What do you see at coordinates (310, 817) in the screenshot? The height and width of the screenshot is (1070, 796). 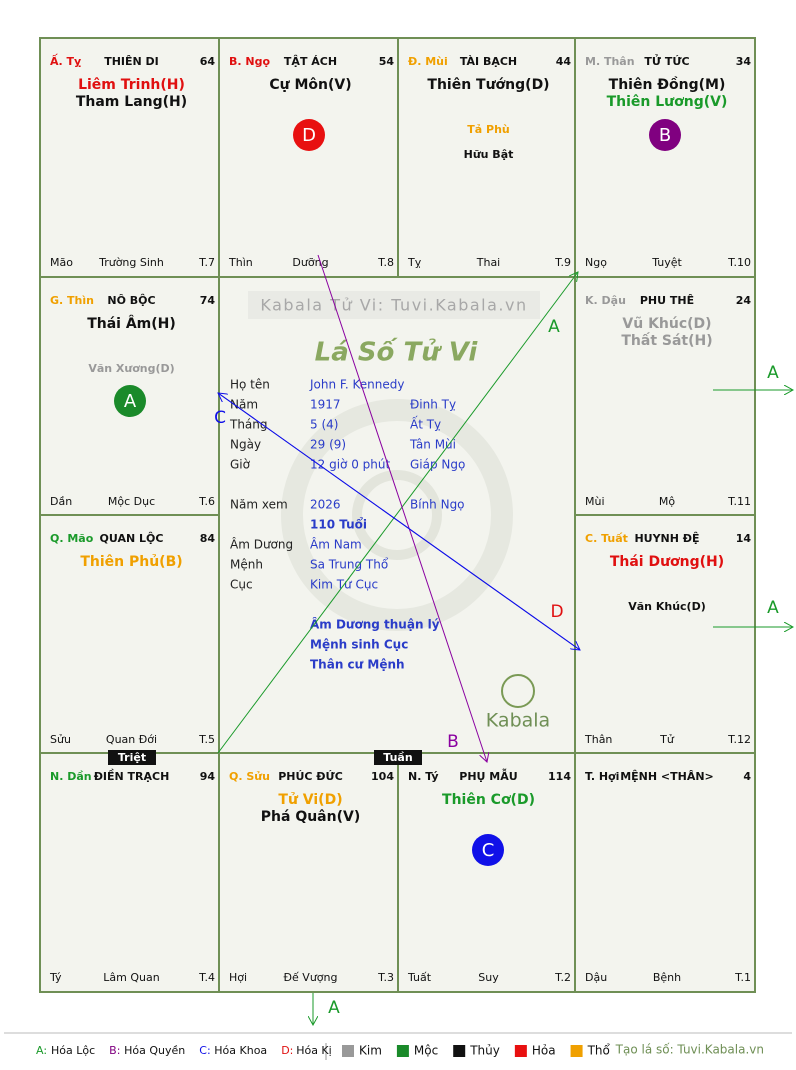 I see `main-star: Phá Quân(V)` at bounding box center [310, 817].